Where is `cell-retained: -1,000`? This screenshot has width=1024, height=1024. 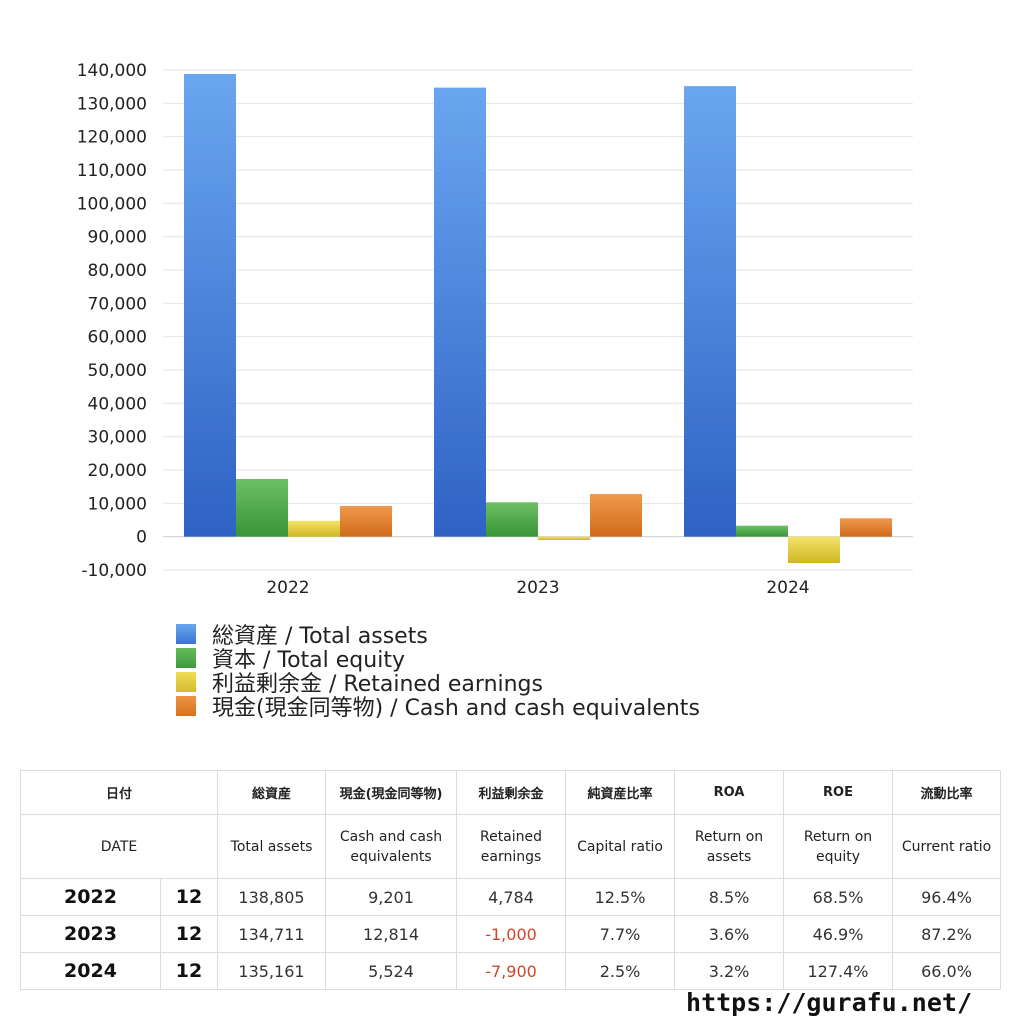
cell-retained: -1,000 is located at coordinates (511, 934).